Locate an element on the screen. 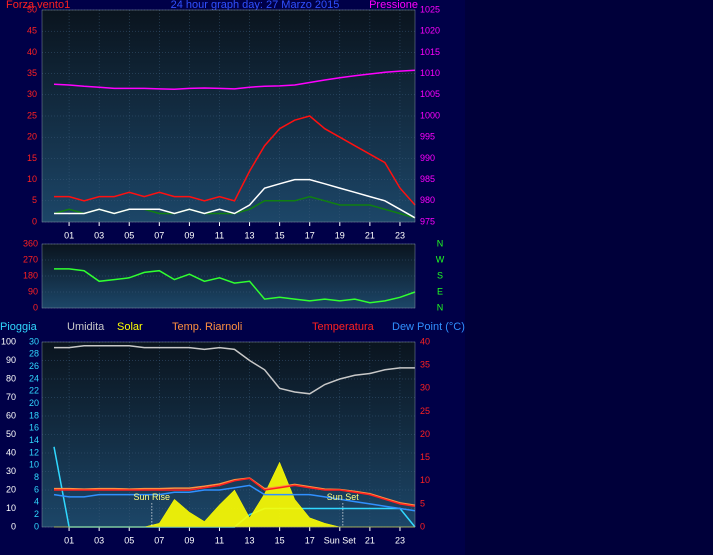 The image size is (713, 555). y2-tick-label: 1015 is located at coordinates (430, 52).